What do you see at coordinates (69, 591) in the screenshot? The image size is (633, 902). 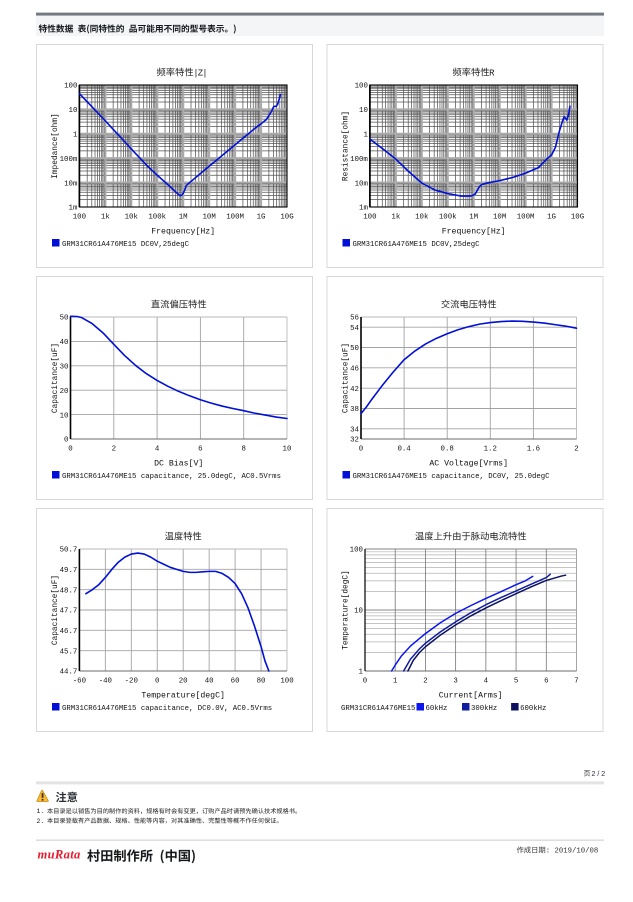 I see `svg-text: 48.7` at bounding box center [69, 591].